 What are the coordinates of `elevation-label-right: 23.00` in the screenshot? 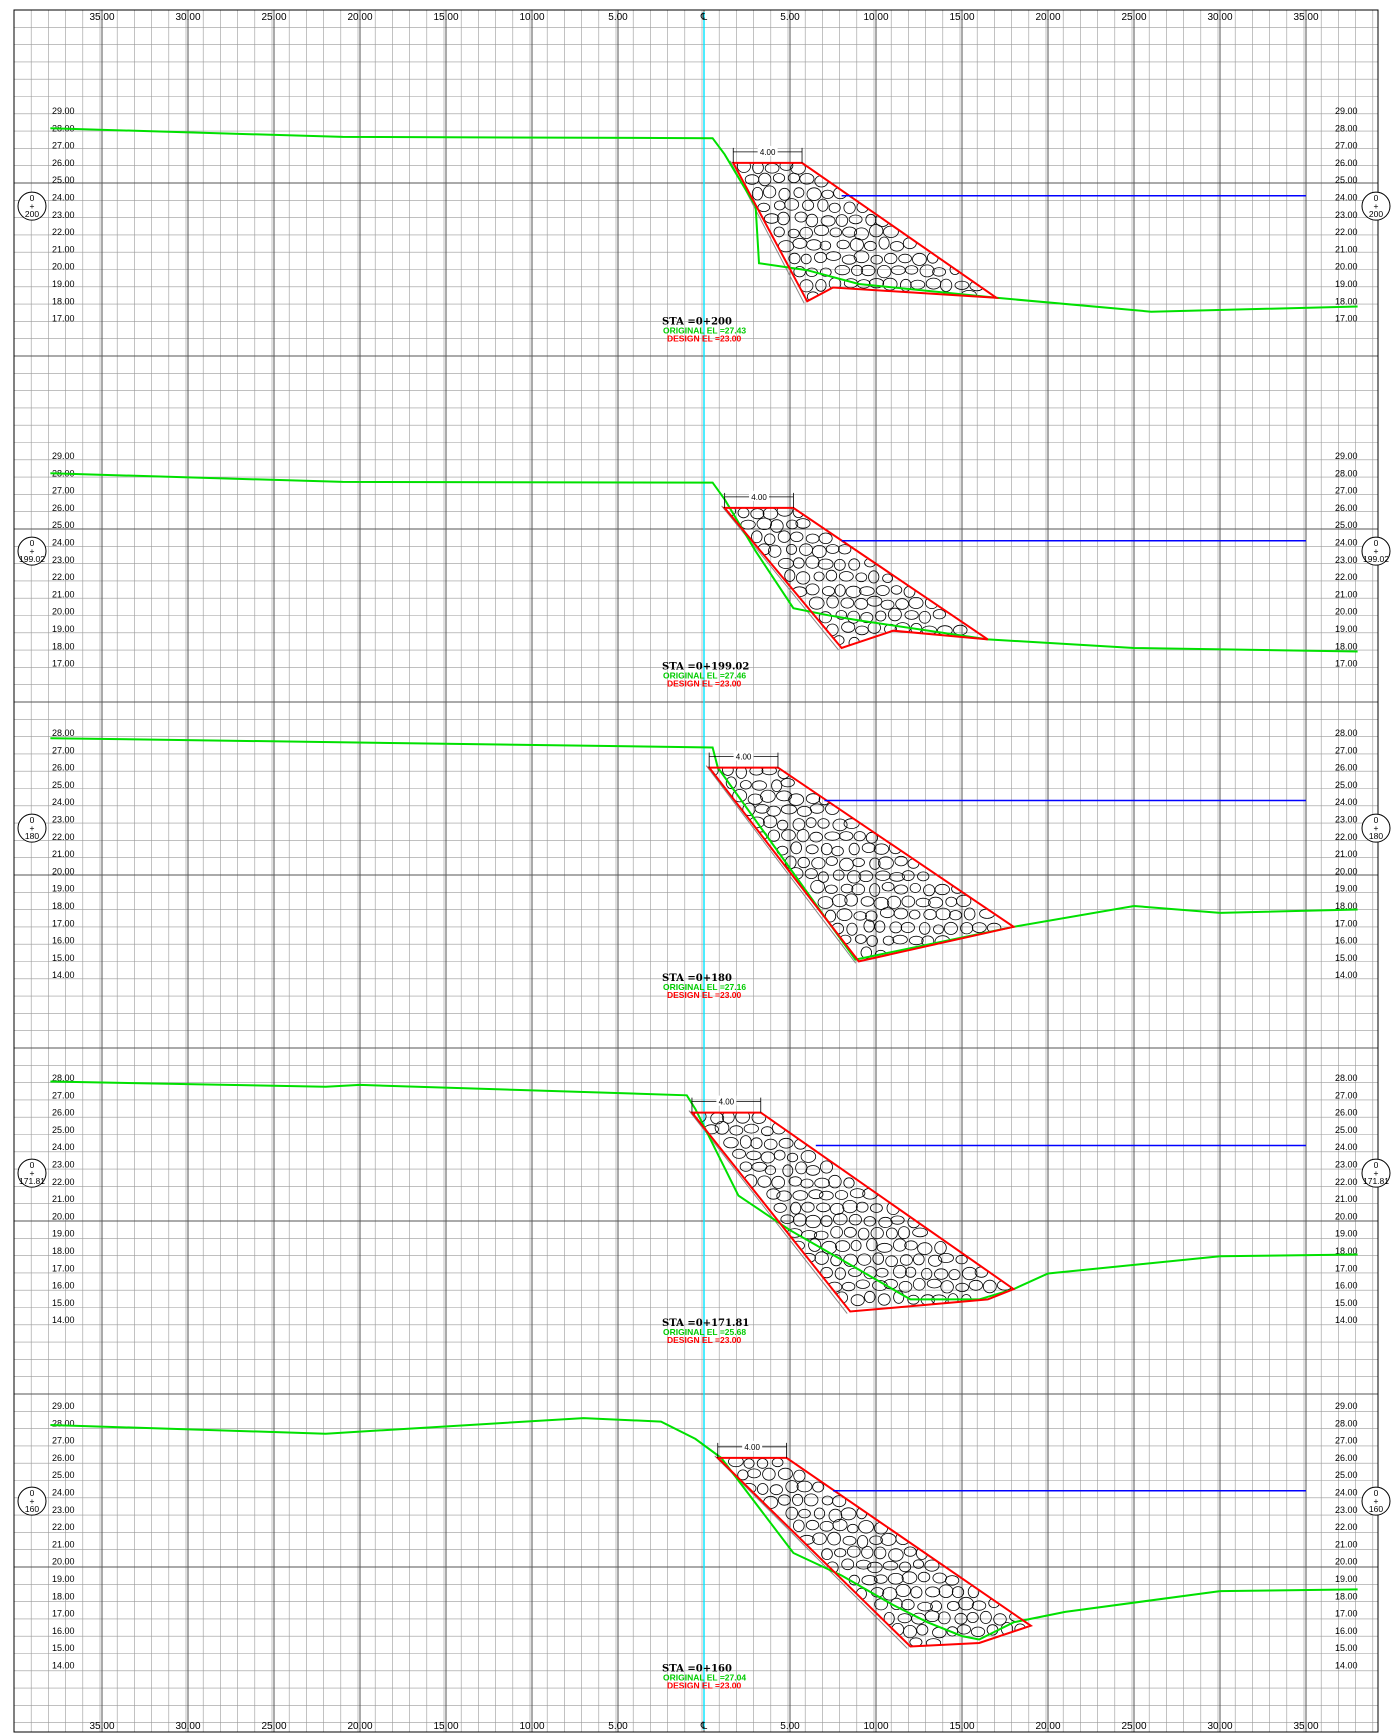 It's located at (1346, 820).